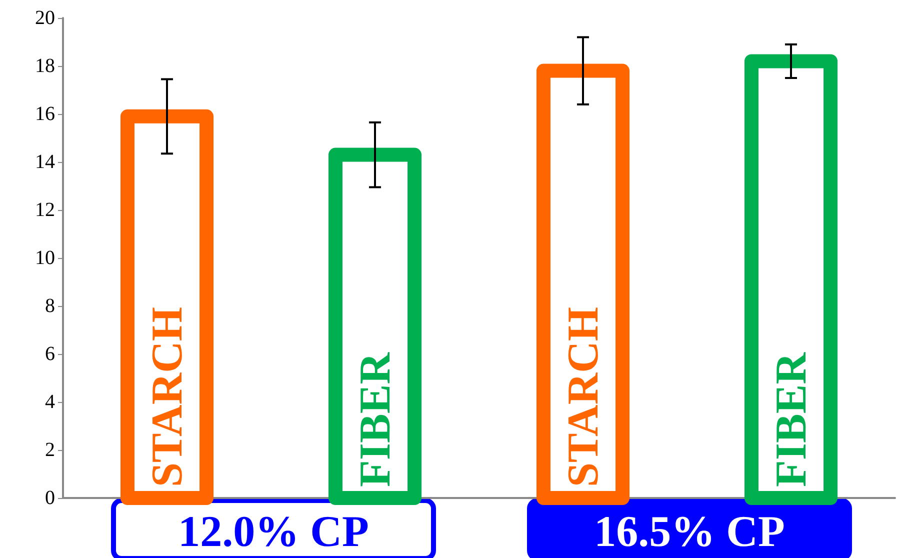  I want to click on y-tick-label: 20, so click(45, 18).